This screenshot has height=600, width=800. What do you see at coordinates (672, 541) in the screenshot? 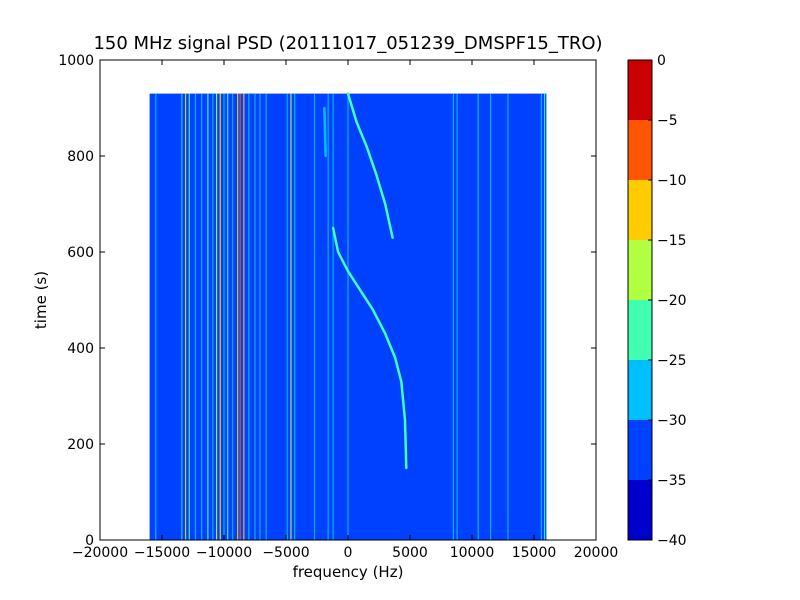
I see `colorbar-tick-label: −40` at bounding box center [672, 541].